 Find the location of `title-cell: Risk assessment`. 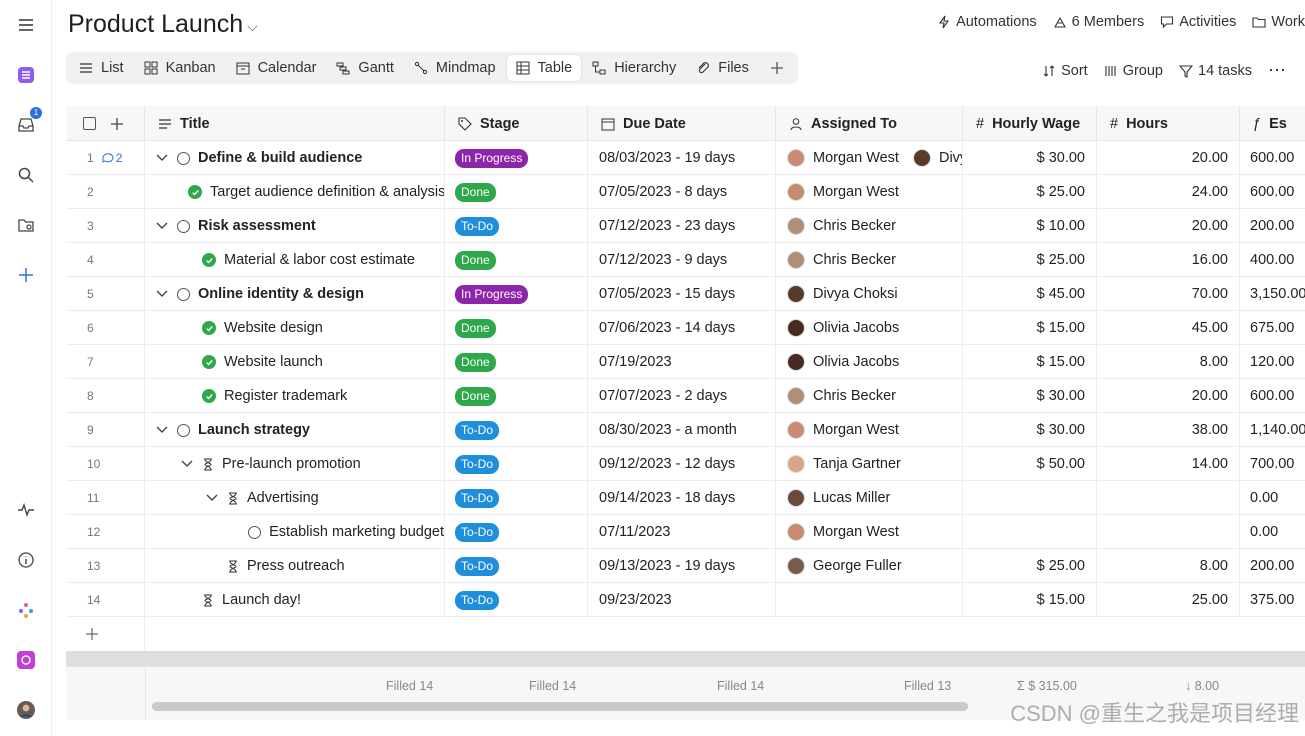

title-cell: Risk assessment is located at coordinates (295, 226).